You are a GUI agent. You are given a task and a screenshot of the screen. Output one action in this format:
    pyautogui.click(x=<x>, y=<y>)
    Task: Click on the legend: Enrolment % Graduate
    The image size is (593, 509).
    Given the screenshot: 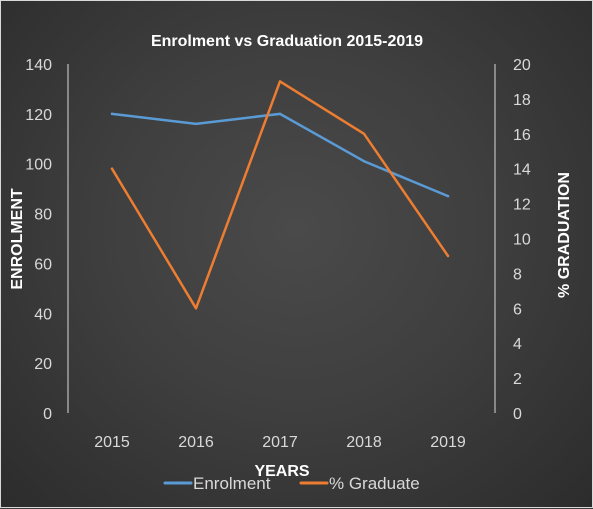 What is the action you would take?
    pyautogui.click(x=291, y=483)
    